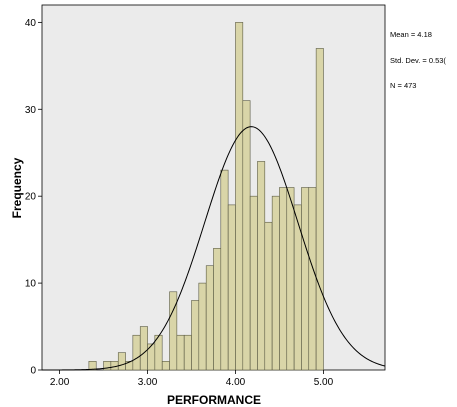 The image size is (457, 407). Describe the element at coordinates (192, 379) in the screenshot. I see `x-axis: 2.00 3.00 4.00 5.00` at that location.